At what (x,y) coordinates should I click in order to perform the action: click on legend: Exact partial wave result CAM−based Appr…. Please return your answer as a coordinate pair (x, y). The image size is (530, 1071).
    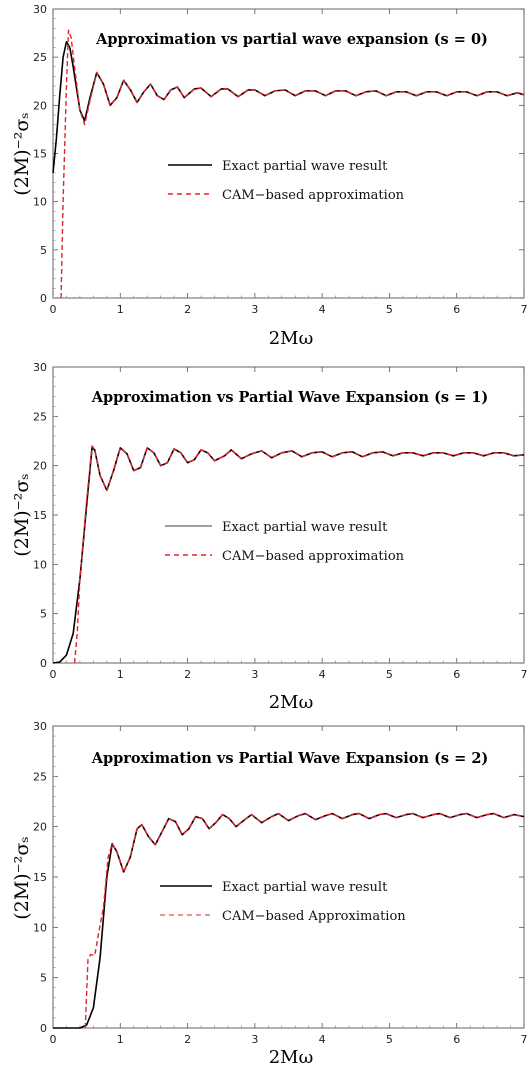
    Looking at the image, I should click on (283, 902).